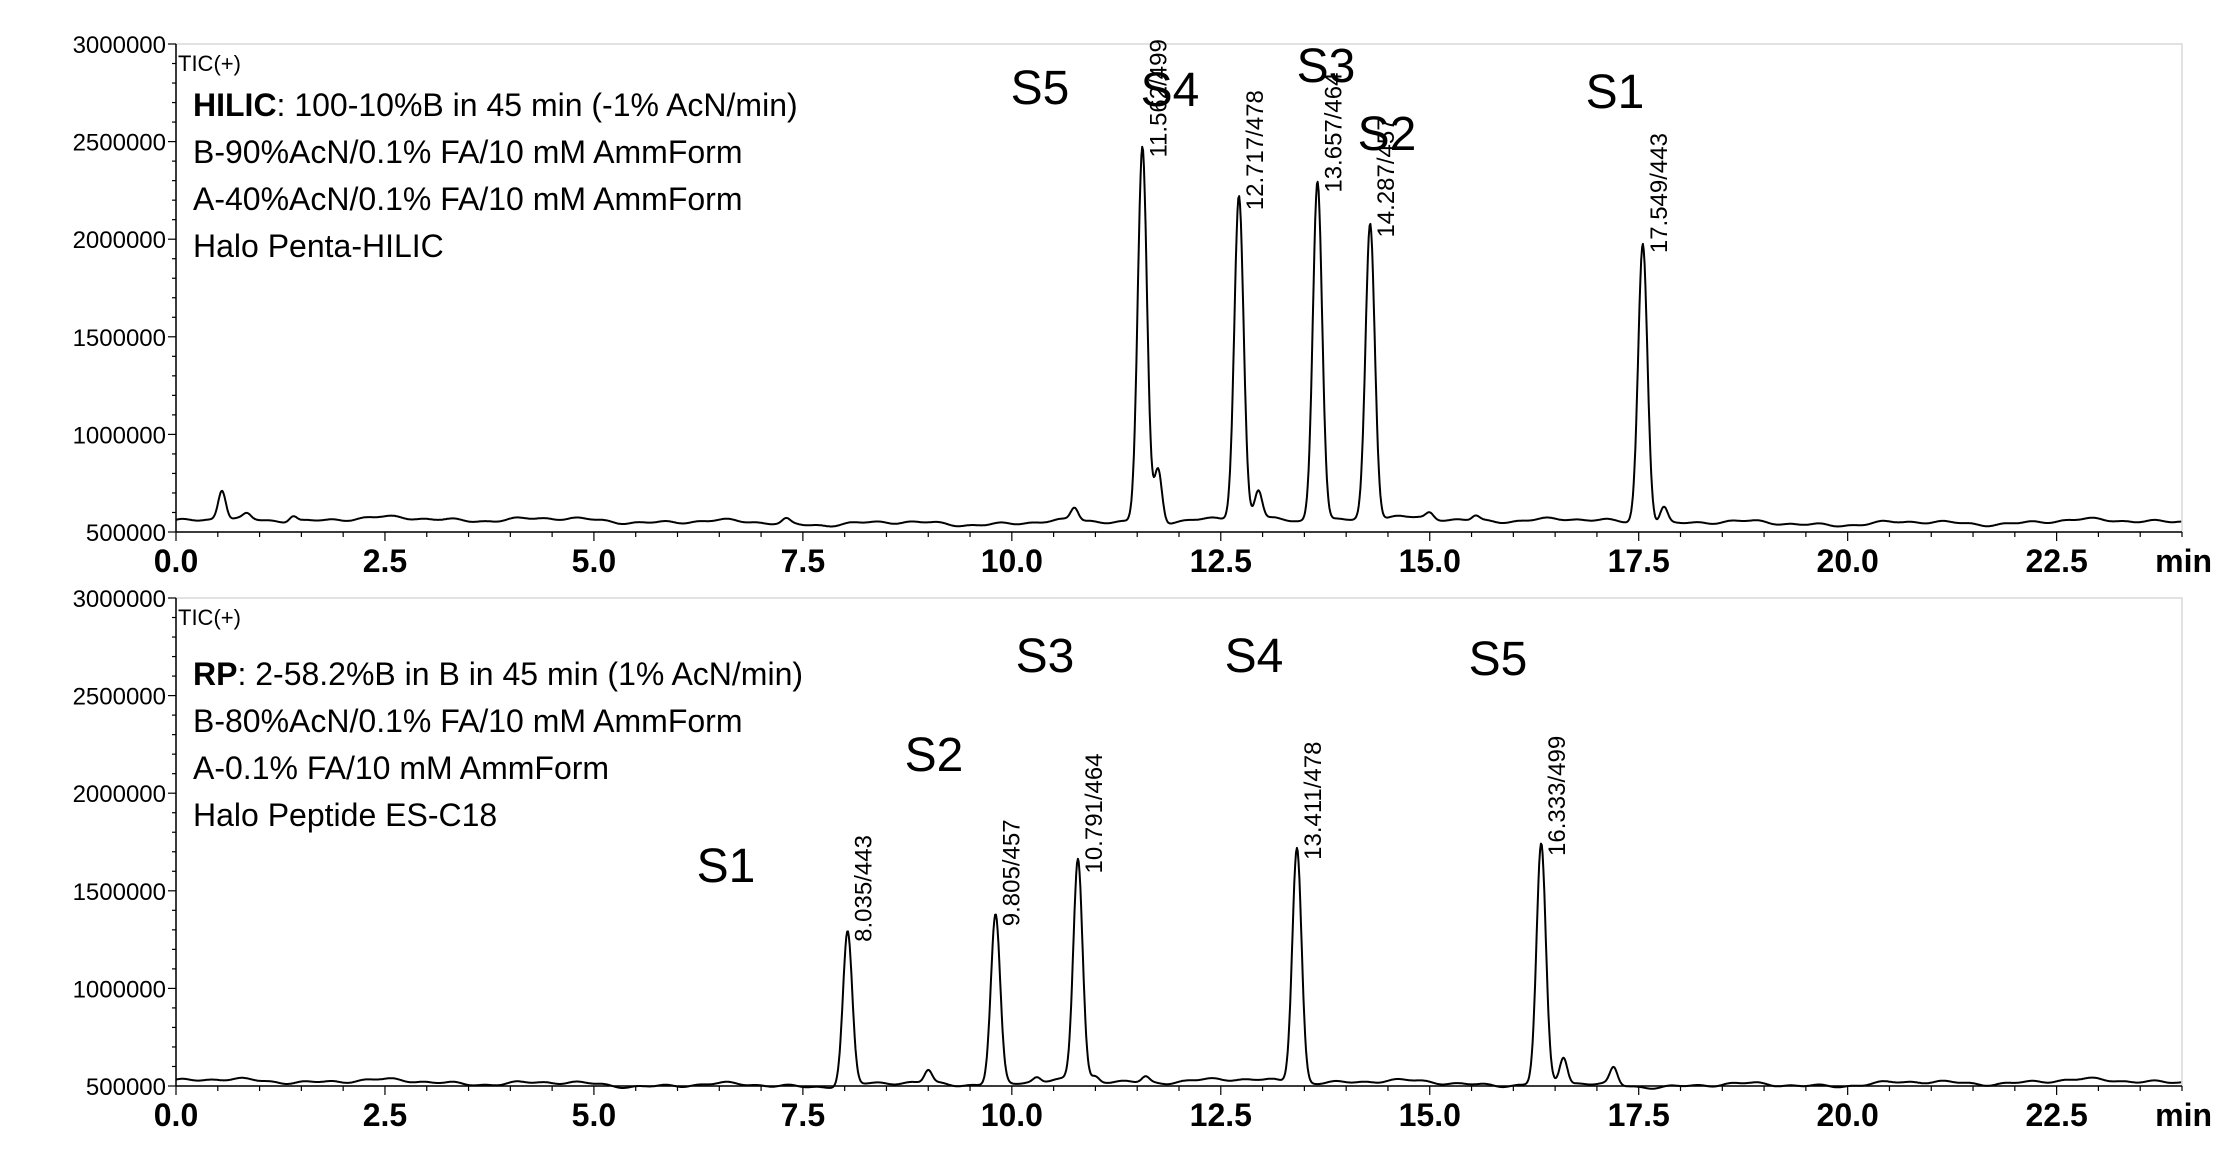  What do you see at coordinates (537, 105) in the screenshot?
I see `method-text: : 100-10%B in 45 min (-1% AcN/min)` at bounding box center [537, 105].